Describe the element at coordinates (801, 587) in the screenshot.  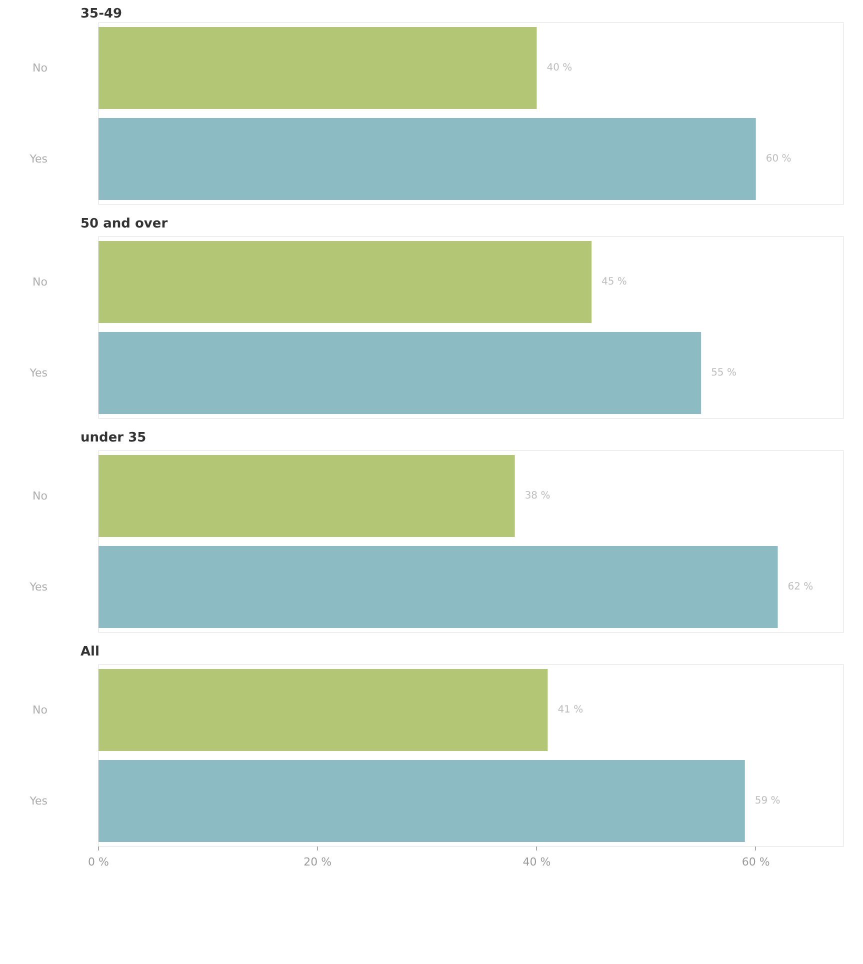
I see `data-label: 62 %` at that location.